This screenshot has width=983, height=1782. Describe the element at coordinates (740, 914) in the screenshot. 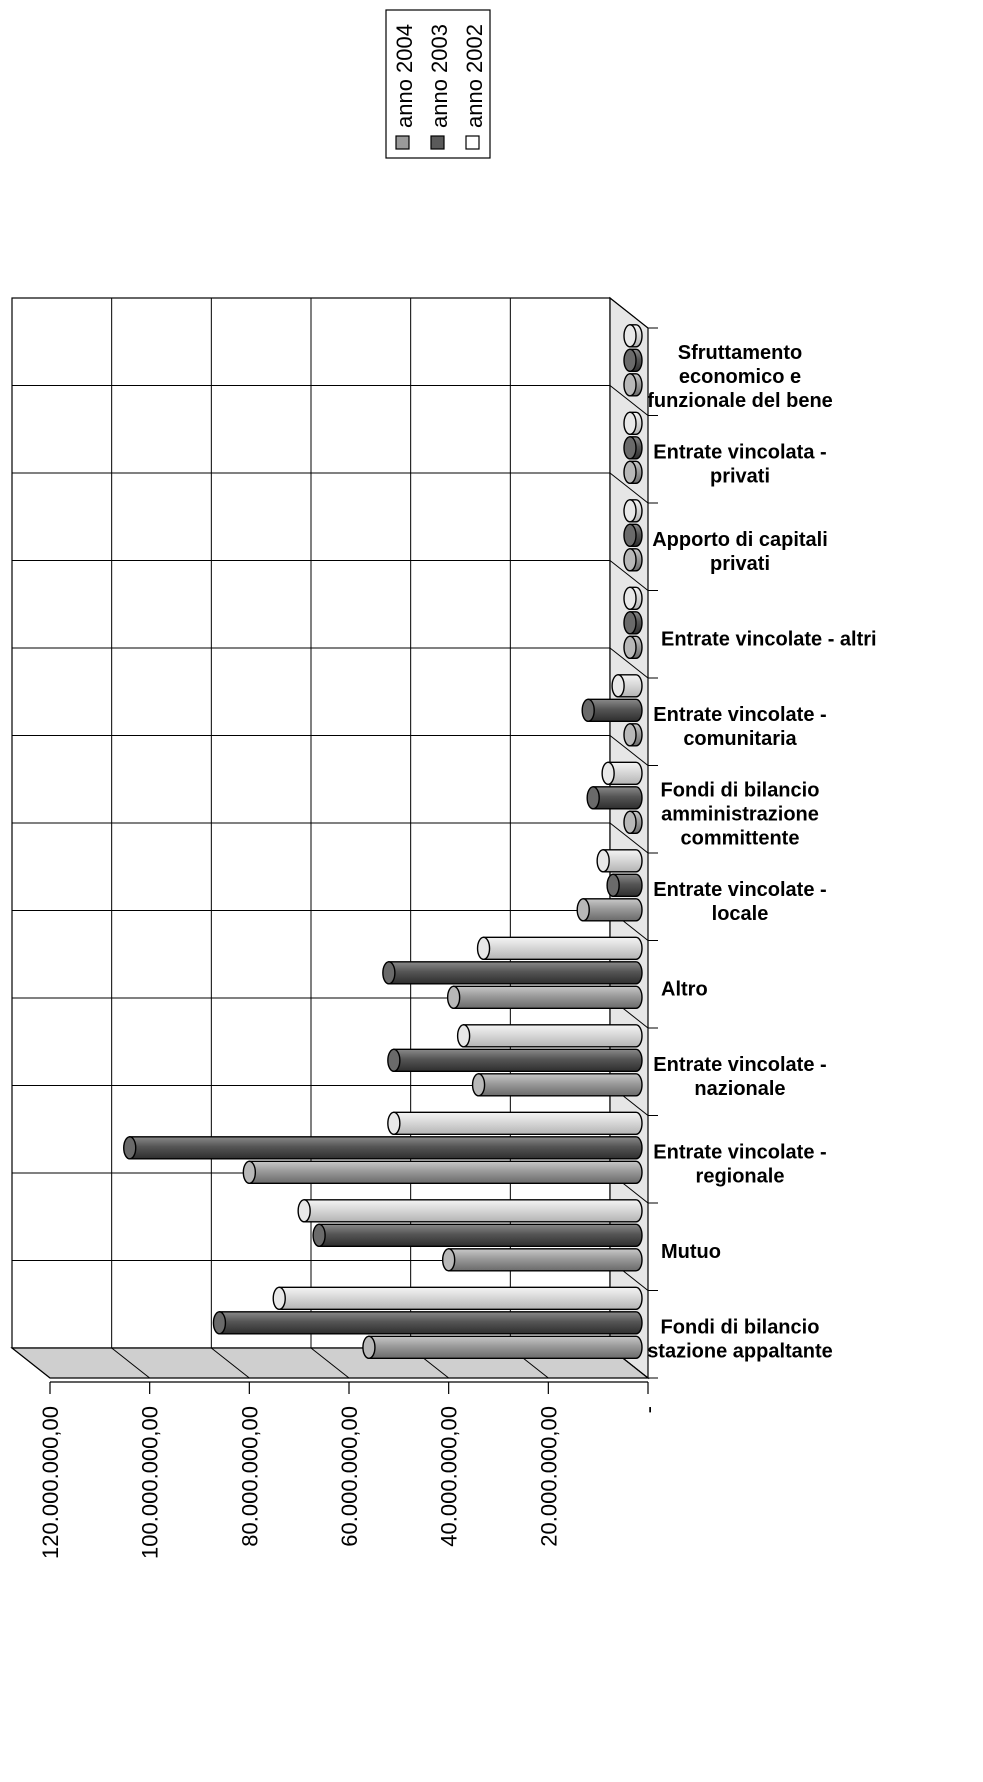

I see `category-label-line: locale` at that location.